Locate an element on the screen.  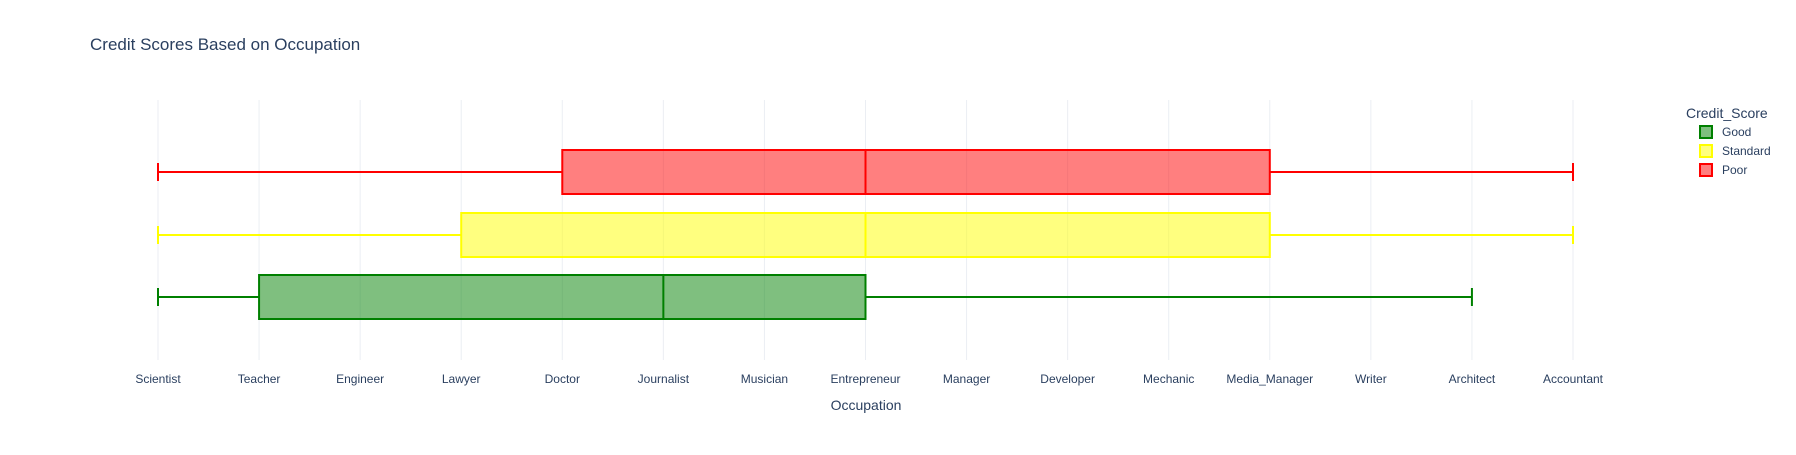
legend-item-standard: Standard is located at coordinates (1735, 151).